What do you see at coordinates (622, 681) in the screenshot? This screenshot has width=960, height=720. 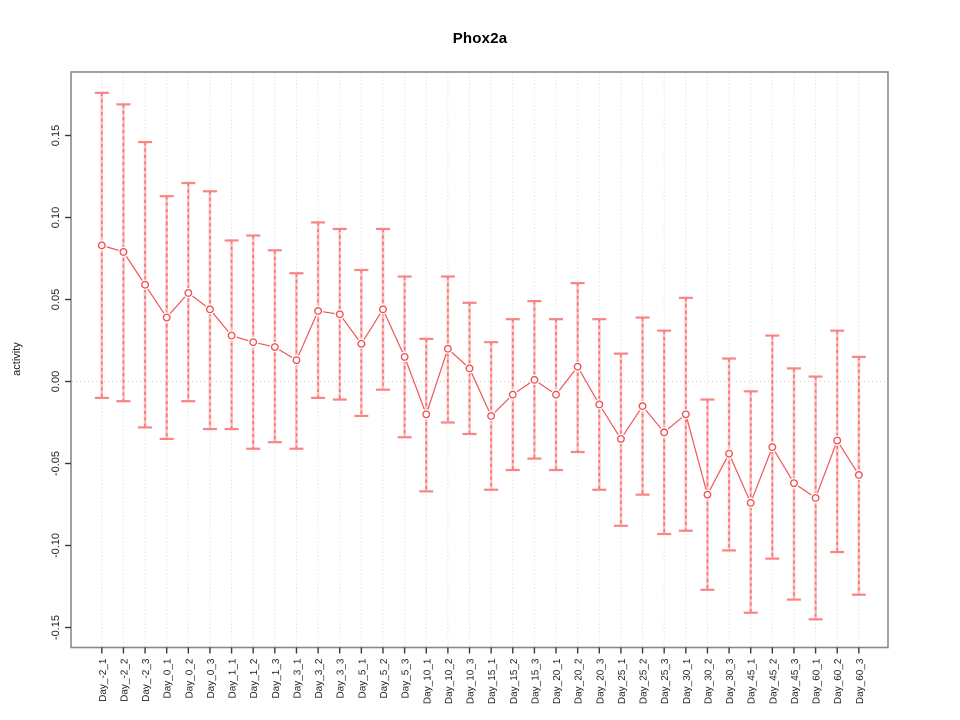 I see `x-tick-label: Day_25_1` at bounding box center [622, 681].